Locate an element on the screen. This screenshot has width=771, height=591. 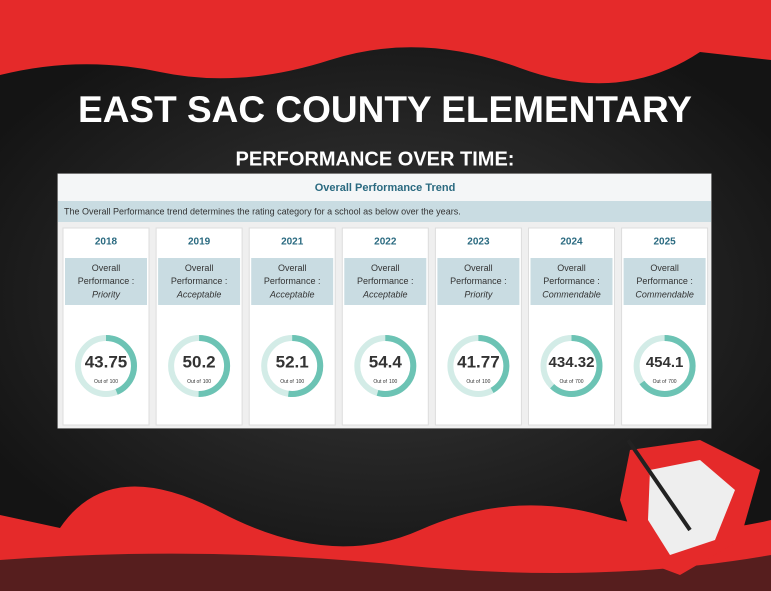
card-year: 2018 is located at coordinates (106, 242).